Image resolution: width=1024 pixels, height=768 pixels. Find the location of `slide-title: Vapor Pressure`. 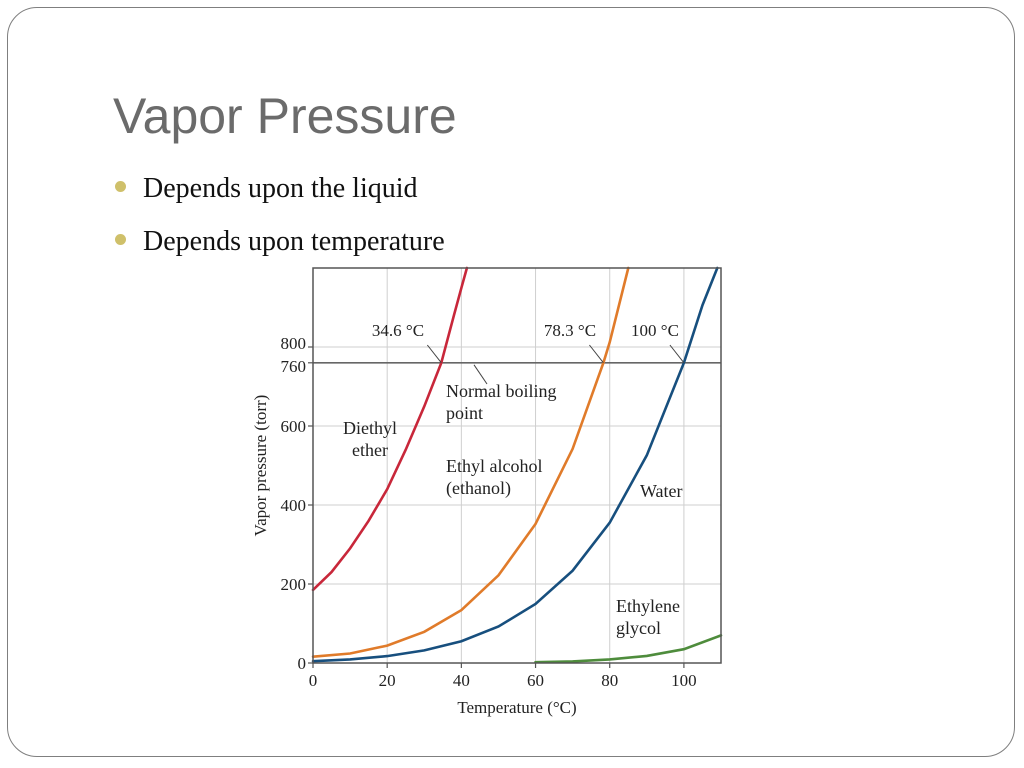

slide-title: Vapor Pressure is located at coordinates (285, 116).